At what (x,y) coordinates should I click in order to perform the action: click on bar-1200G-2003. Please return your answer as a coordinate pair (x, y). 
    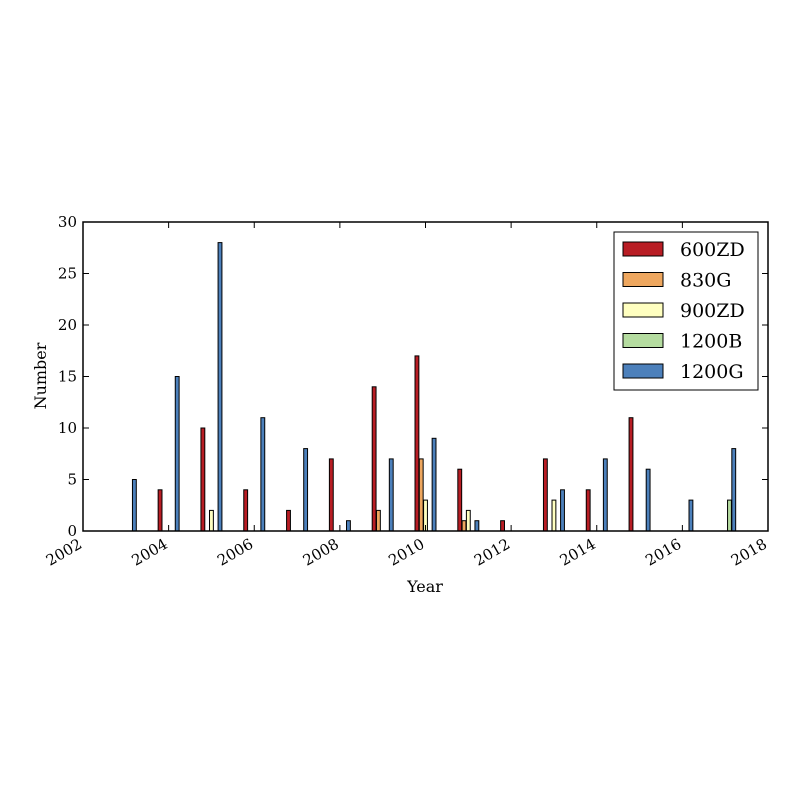
    Looking at the image, I should click on (134, 505).